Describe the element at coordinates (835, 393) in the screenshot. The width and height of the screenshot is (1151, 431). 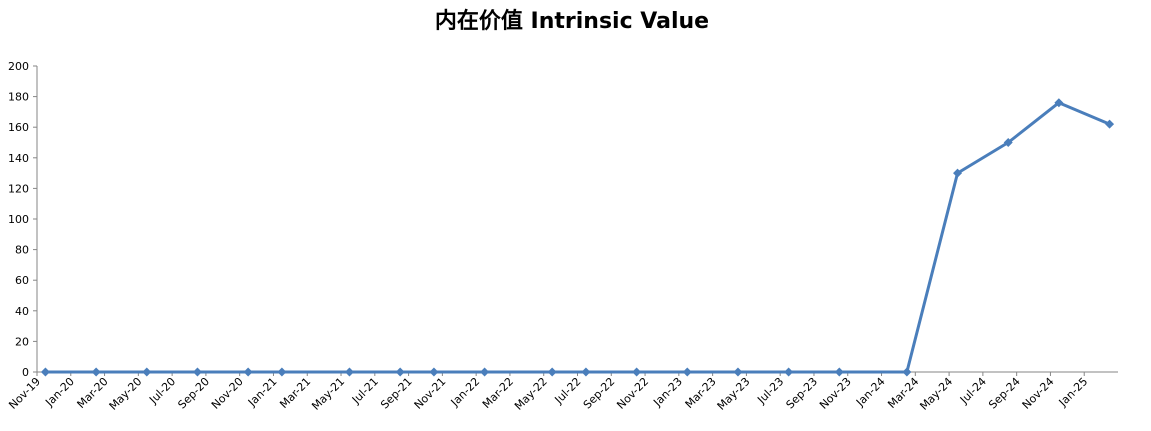
I see `x-tick-label: Nov-23` at that location.